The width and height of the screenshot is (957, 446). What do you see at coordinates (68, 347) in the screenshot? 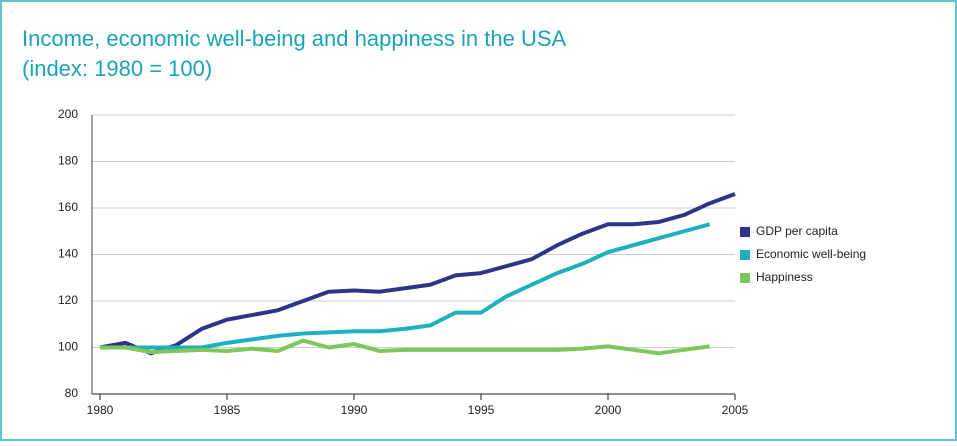
I see `y-tick-label: 100` at bounding box center [68, 347].